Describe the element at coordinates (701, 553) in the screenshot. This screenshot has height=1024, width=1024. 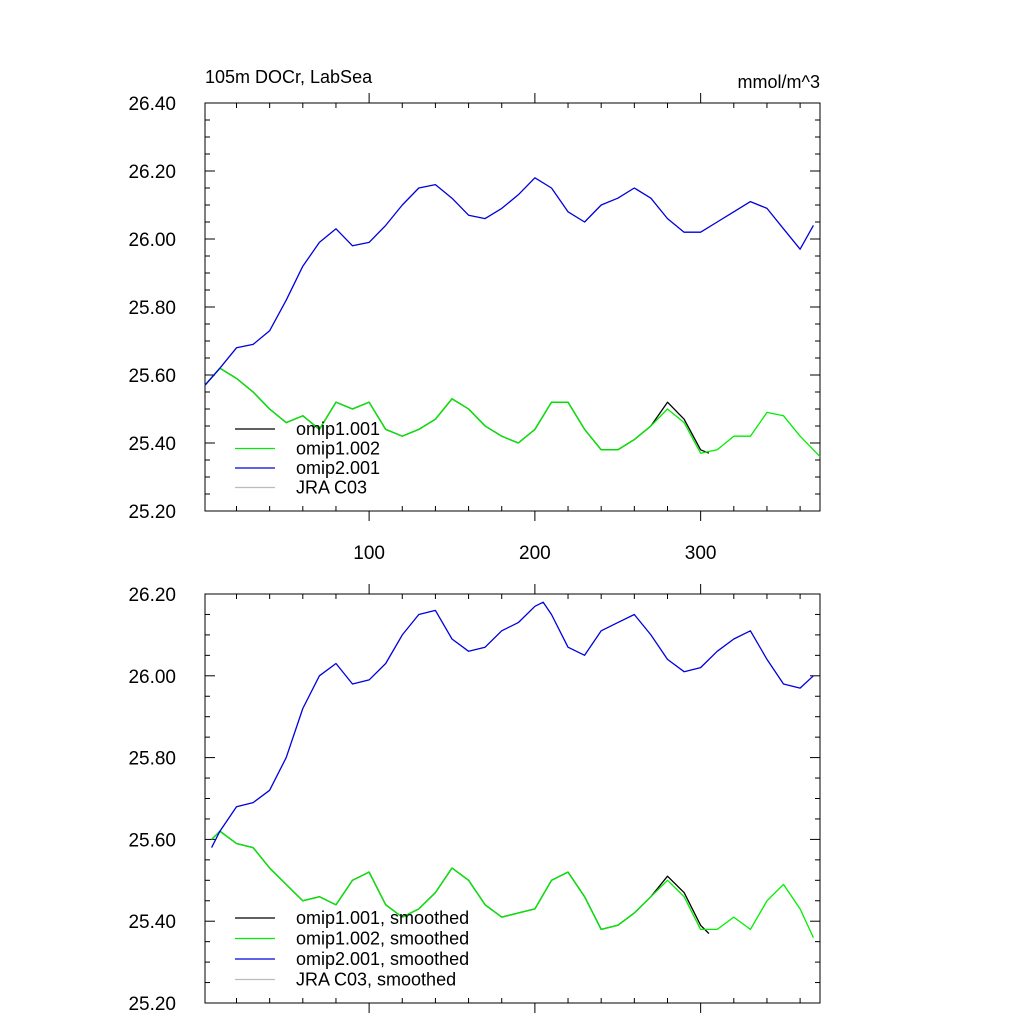
I see `x-tick-label: 300` at that location.